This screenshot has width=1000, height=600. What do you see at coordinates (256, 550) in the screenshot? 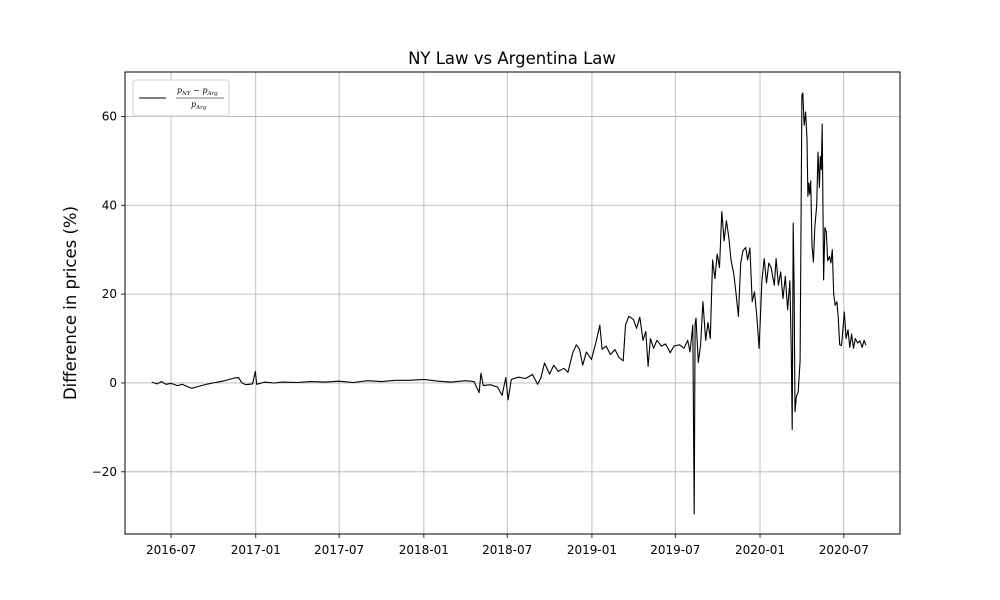
I see `x-tick-label: 2017-01` at bounding box center [256, 550].